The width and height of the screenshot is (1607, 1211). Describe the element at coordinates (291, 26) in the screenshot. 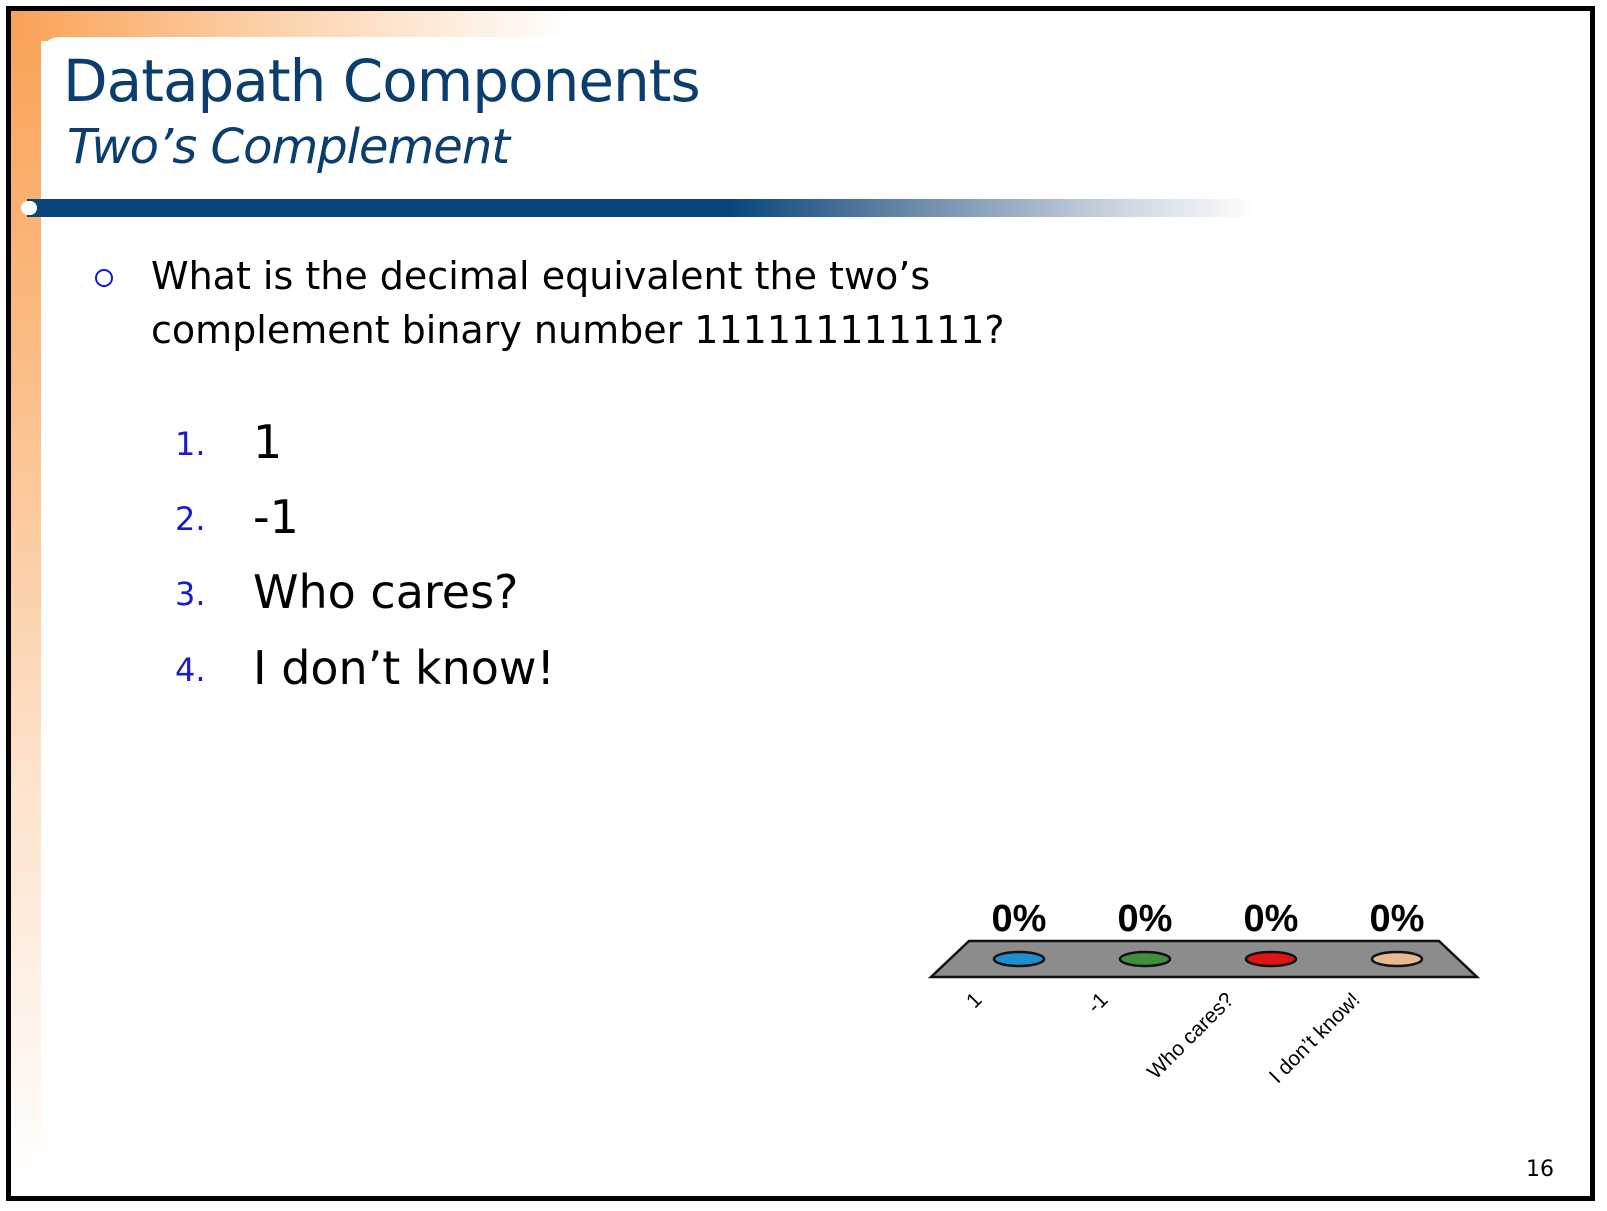

I see `top-accent-glow` at that location.